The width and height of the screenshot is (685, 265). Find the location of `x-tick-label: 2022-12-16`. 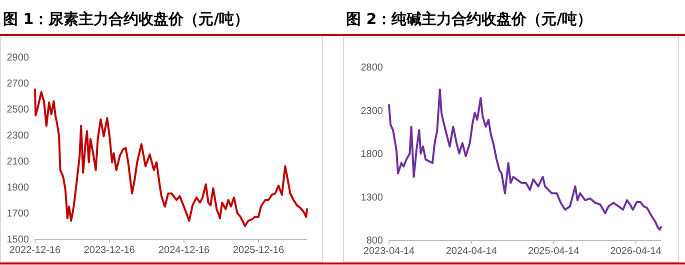

x-tick-label: 2022-12-16 is located at coordinates (35, 250).